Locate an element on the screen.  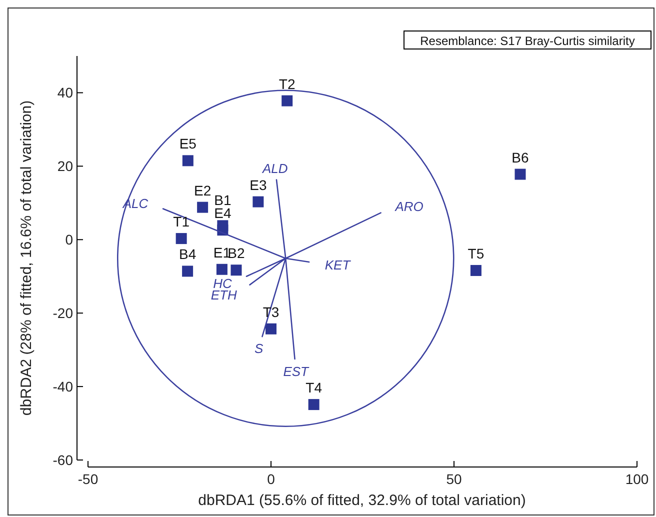
annotation: B2 is located at coordinates (237, 253).